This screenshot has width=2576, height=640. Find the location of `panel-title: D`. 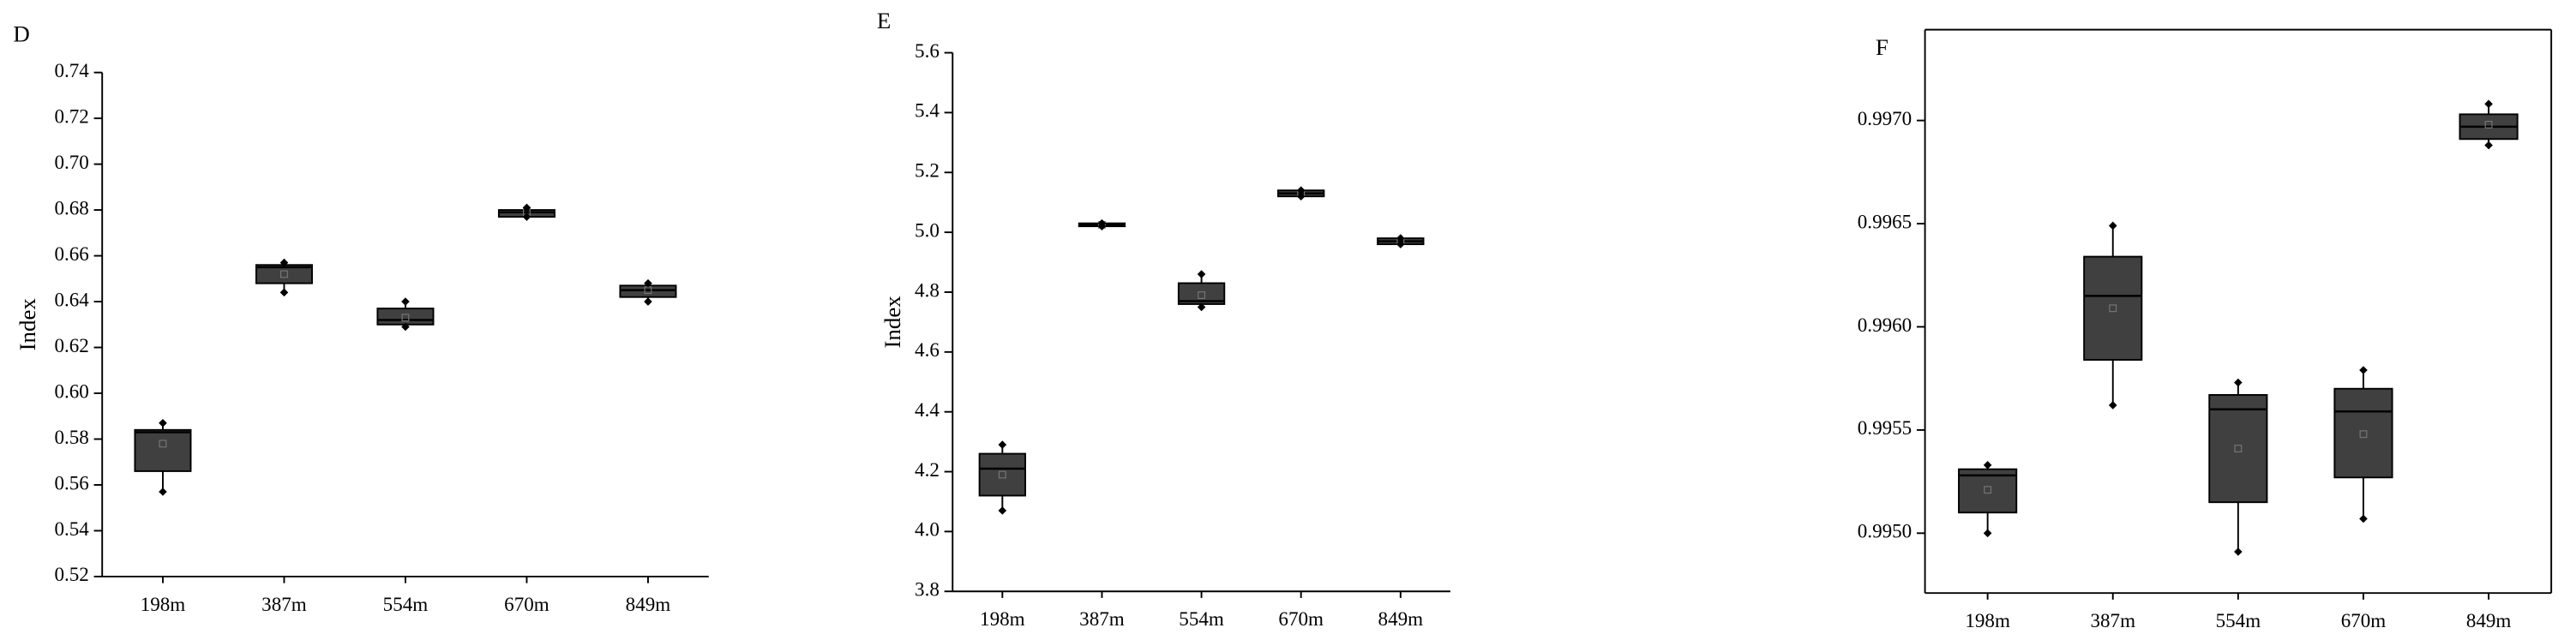

panel-title: D is located at coordinates (21, 34).